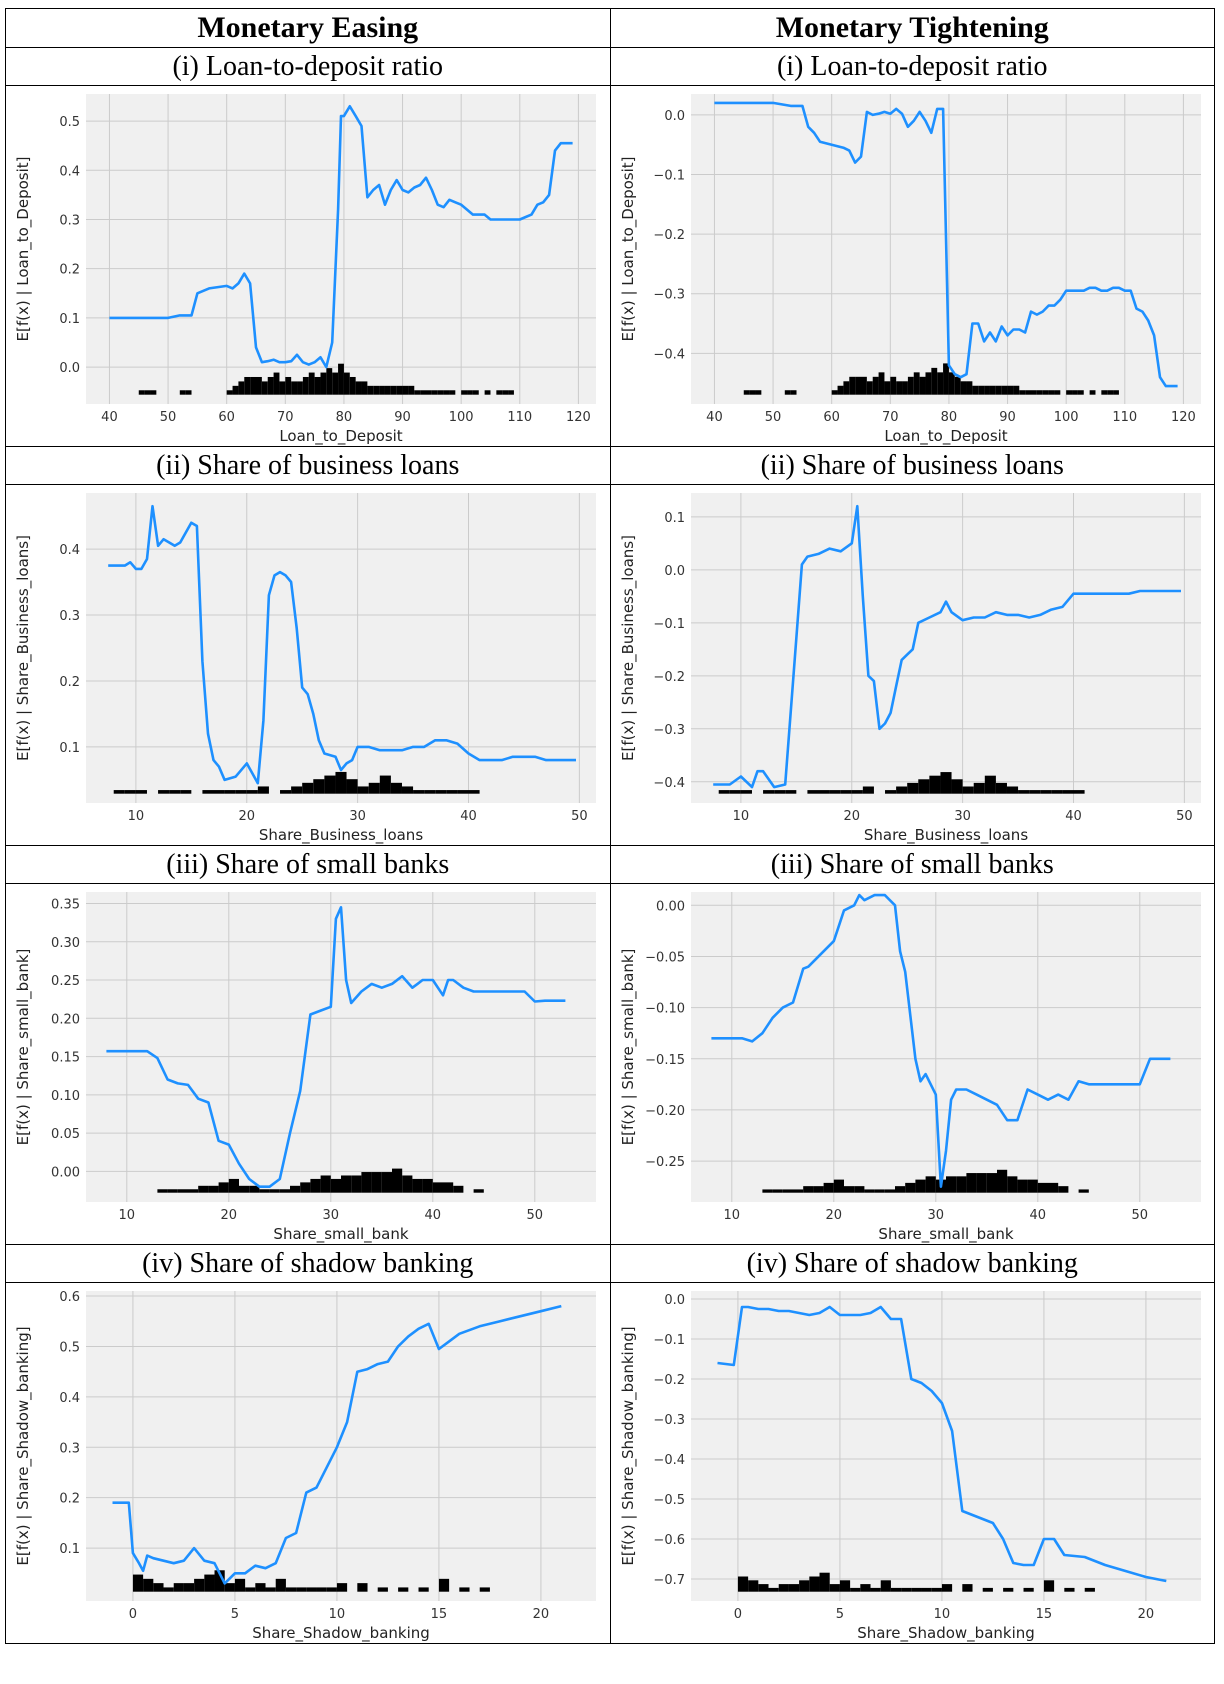  What do you see at coordinates (579, 816) in the screenshot?
I see `x-tick-label: 50` at bounding box center [579, 816].